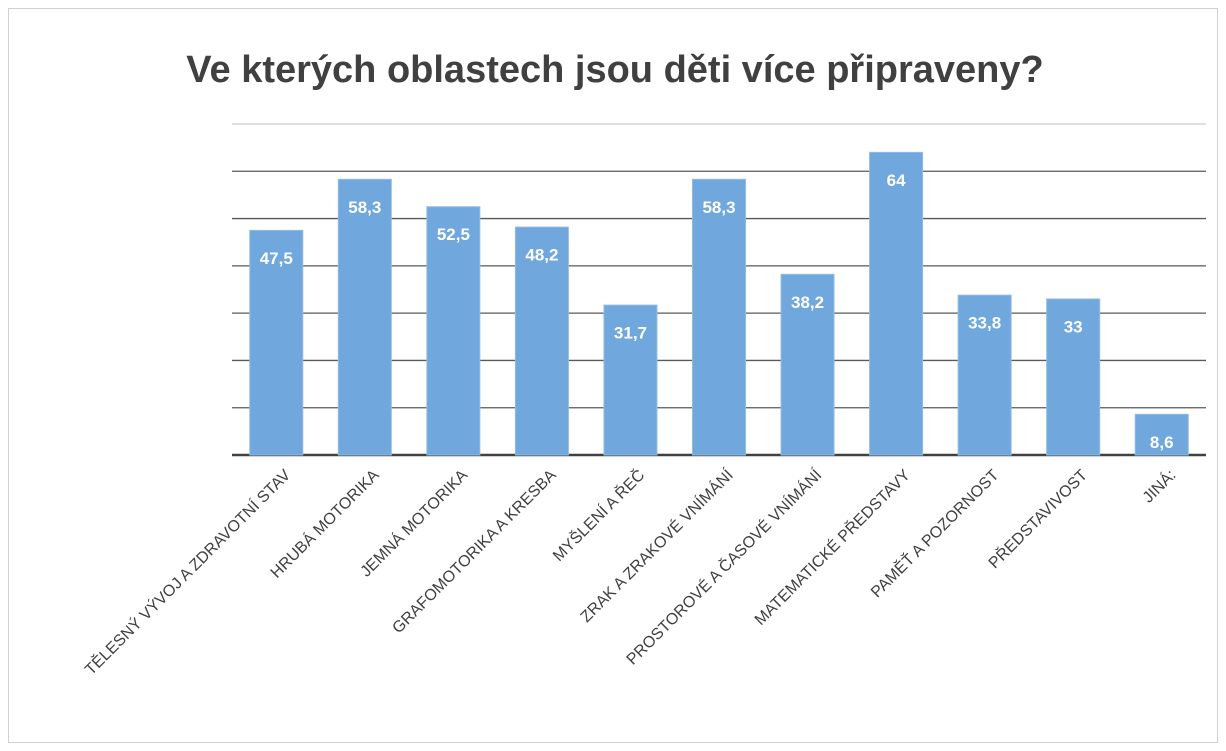  I want to click on data-label: 31,7, so click(630, 333).